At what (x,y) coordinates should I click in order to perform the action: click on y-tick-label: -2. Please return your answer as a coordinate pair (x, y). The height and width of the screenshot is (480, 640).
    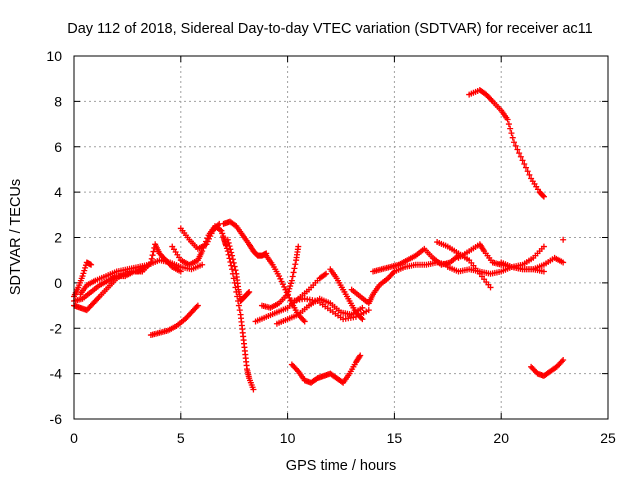
    Looking at the image, I should click on (56, 328).